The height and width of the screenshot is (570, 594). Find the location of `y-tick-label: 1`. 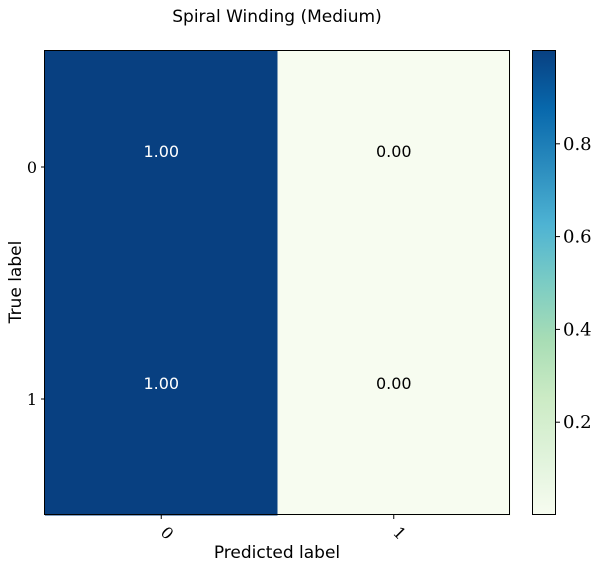

y-tick-label: 1 is located at coordinates (32, 399).